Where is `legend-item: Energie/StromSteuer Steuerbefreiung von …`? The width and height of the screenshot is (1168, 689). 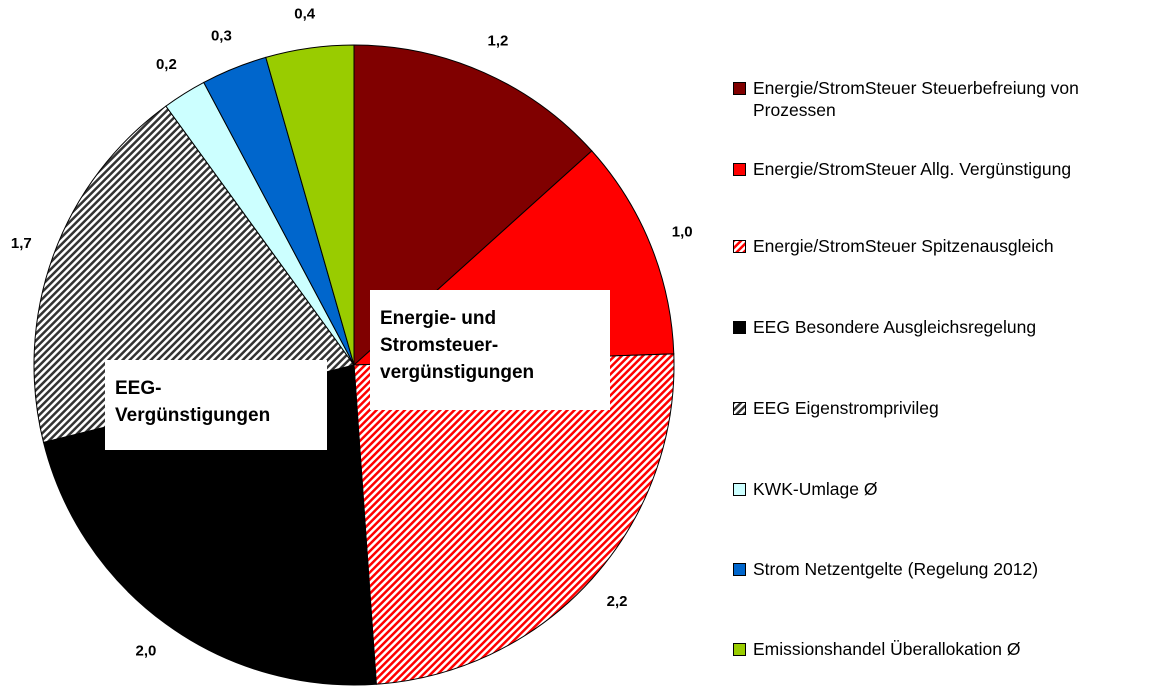
legend-item: Energie/StromSteuer Steuerbefreiung von … is located at coordinates (943, 99).